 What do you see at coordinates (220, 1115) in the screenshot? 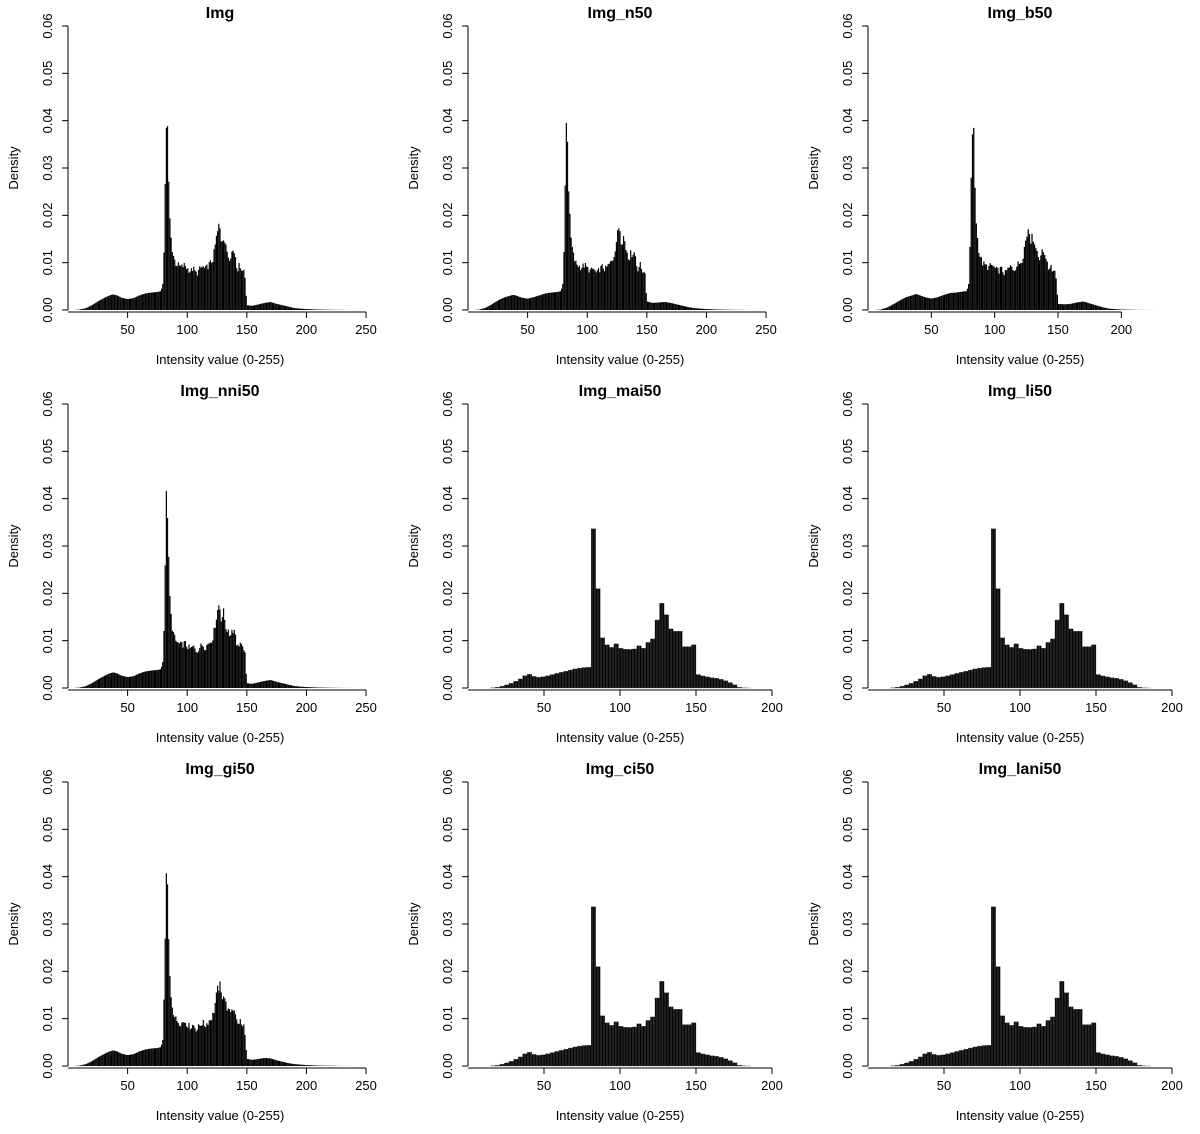
I see `x-axis-label: Intensity value (0-255)` at bounding box center [220, 1115].